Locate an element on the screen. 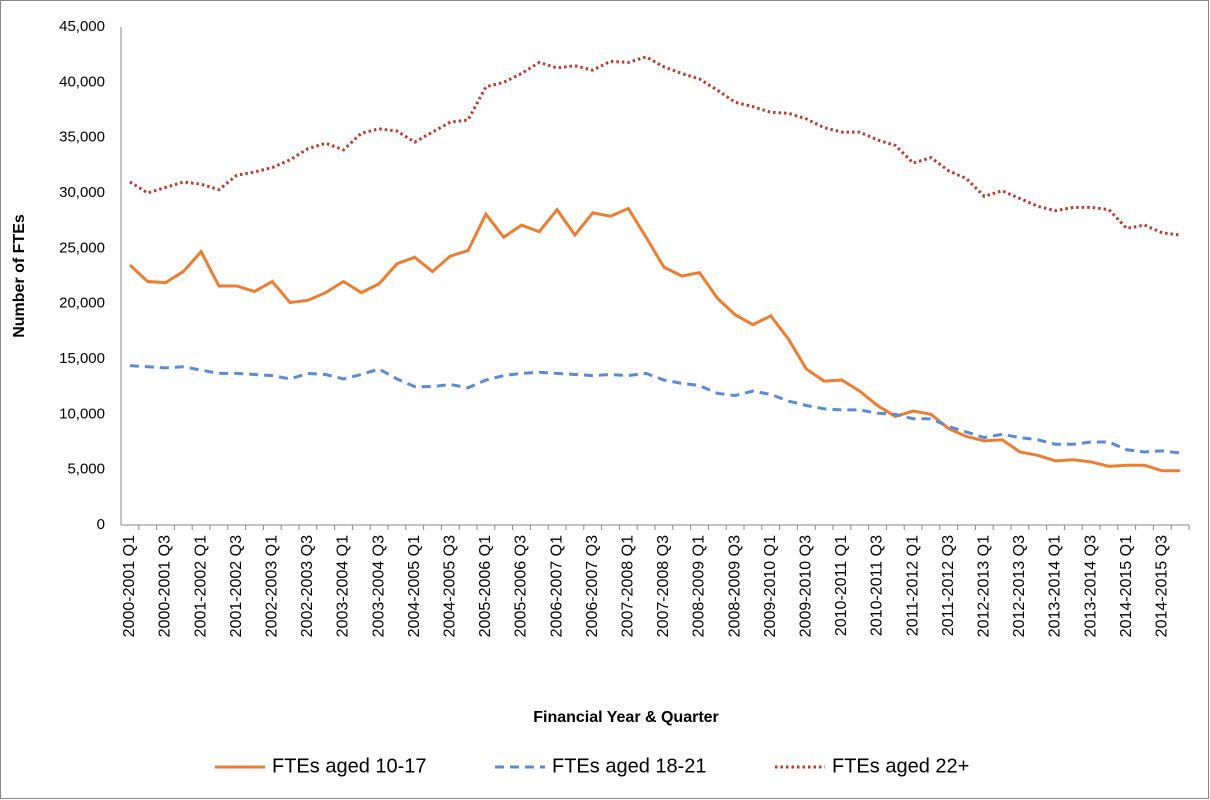  x-tick-label: 2004-2005 Q3 is located at coordinates (450, 586).